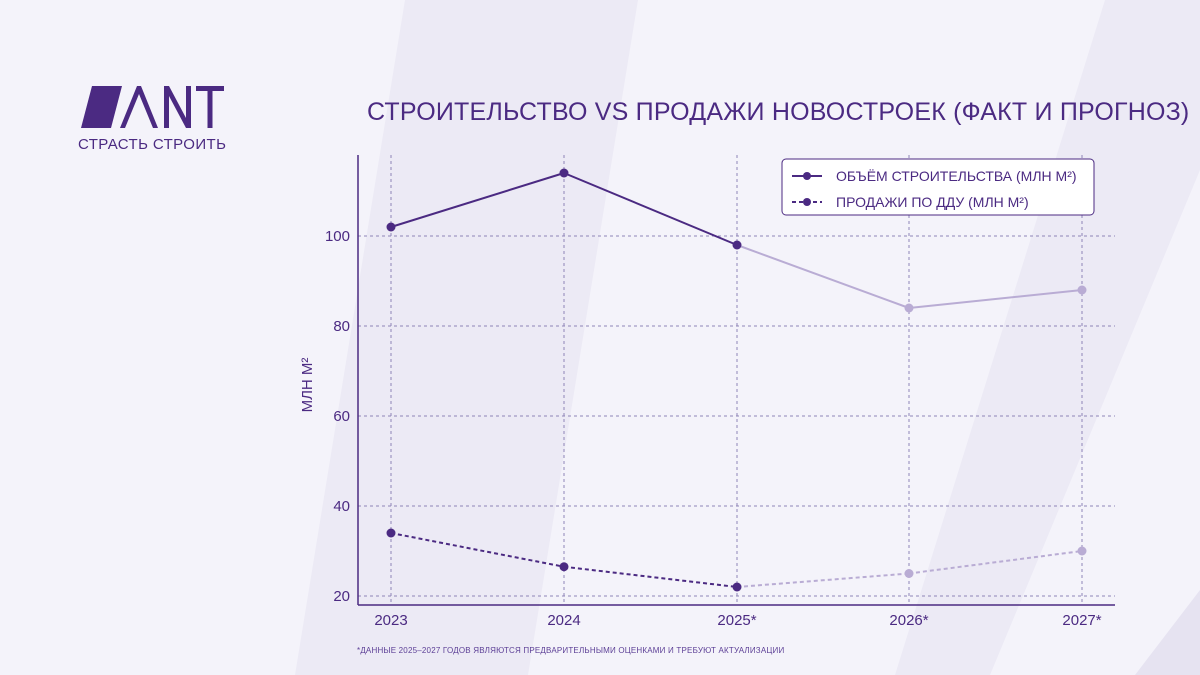 The width and height of the screenshot is (1200, 675). What do you see at coordinates (908, 620) in the screenshot?
I see `x-tick-label: 2026*` at bounding box center [908, 620].